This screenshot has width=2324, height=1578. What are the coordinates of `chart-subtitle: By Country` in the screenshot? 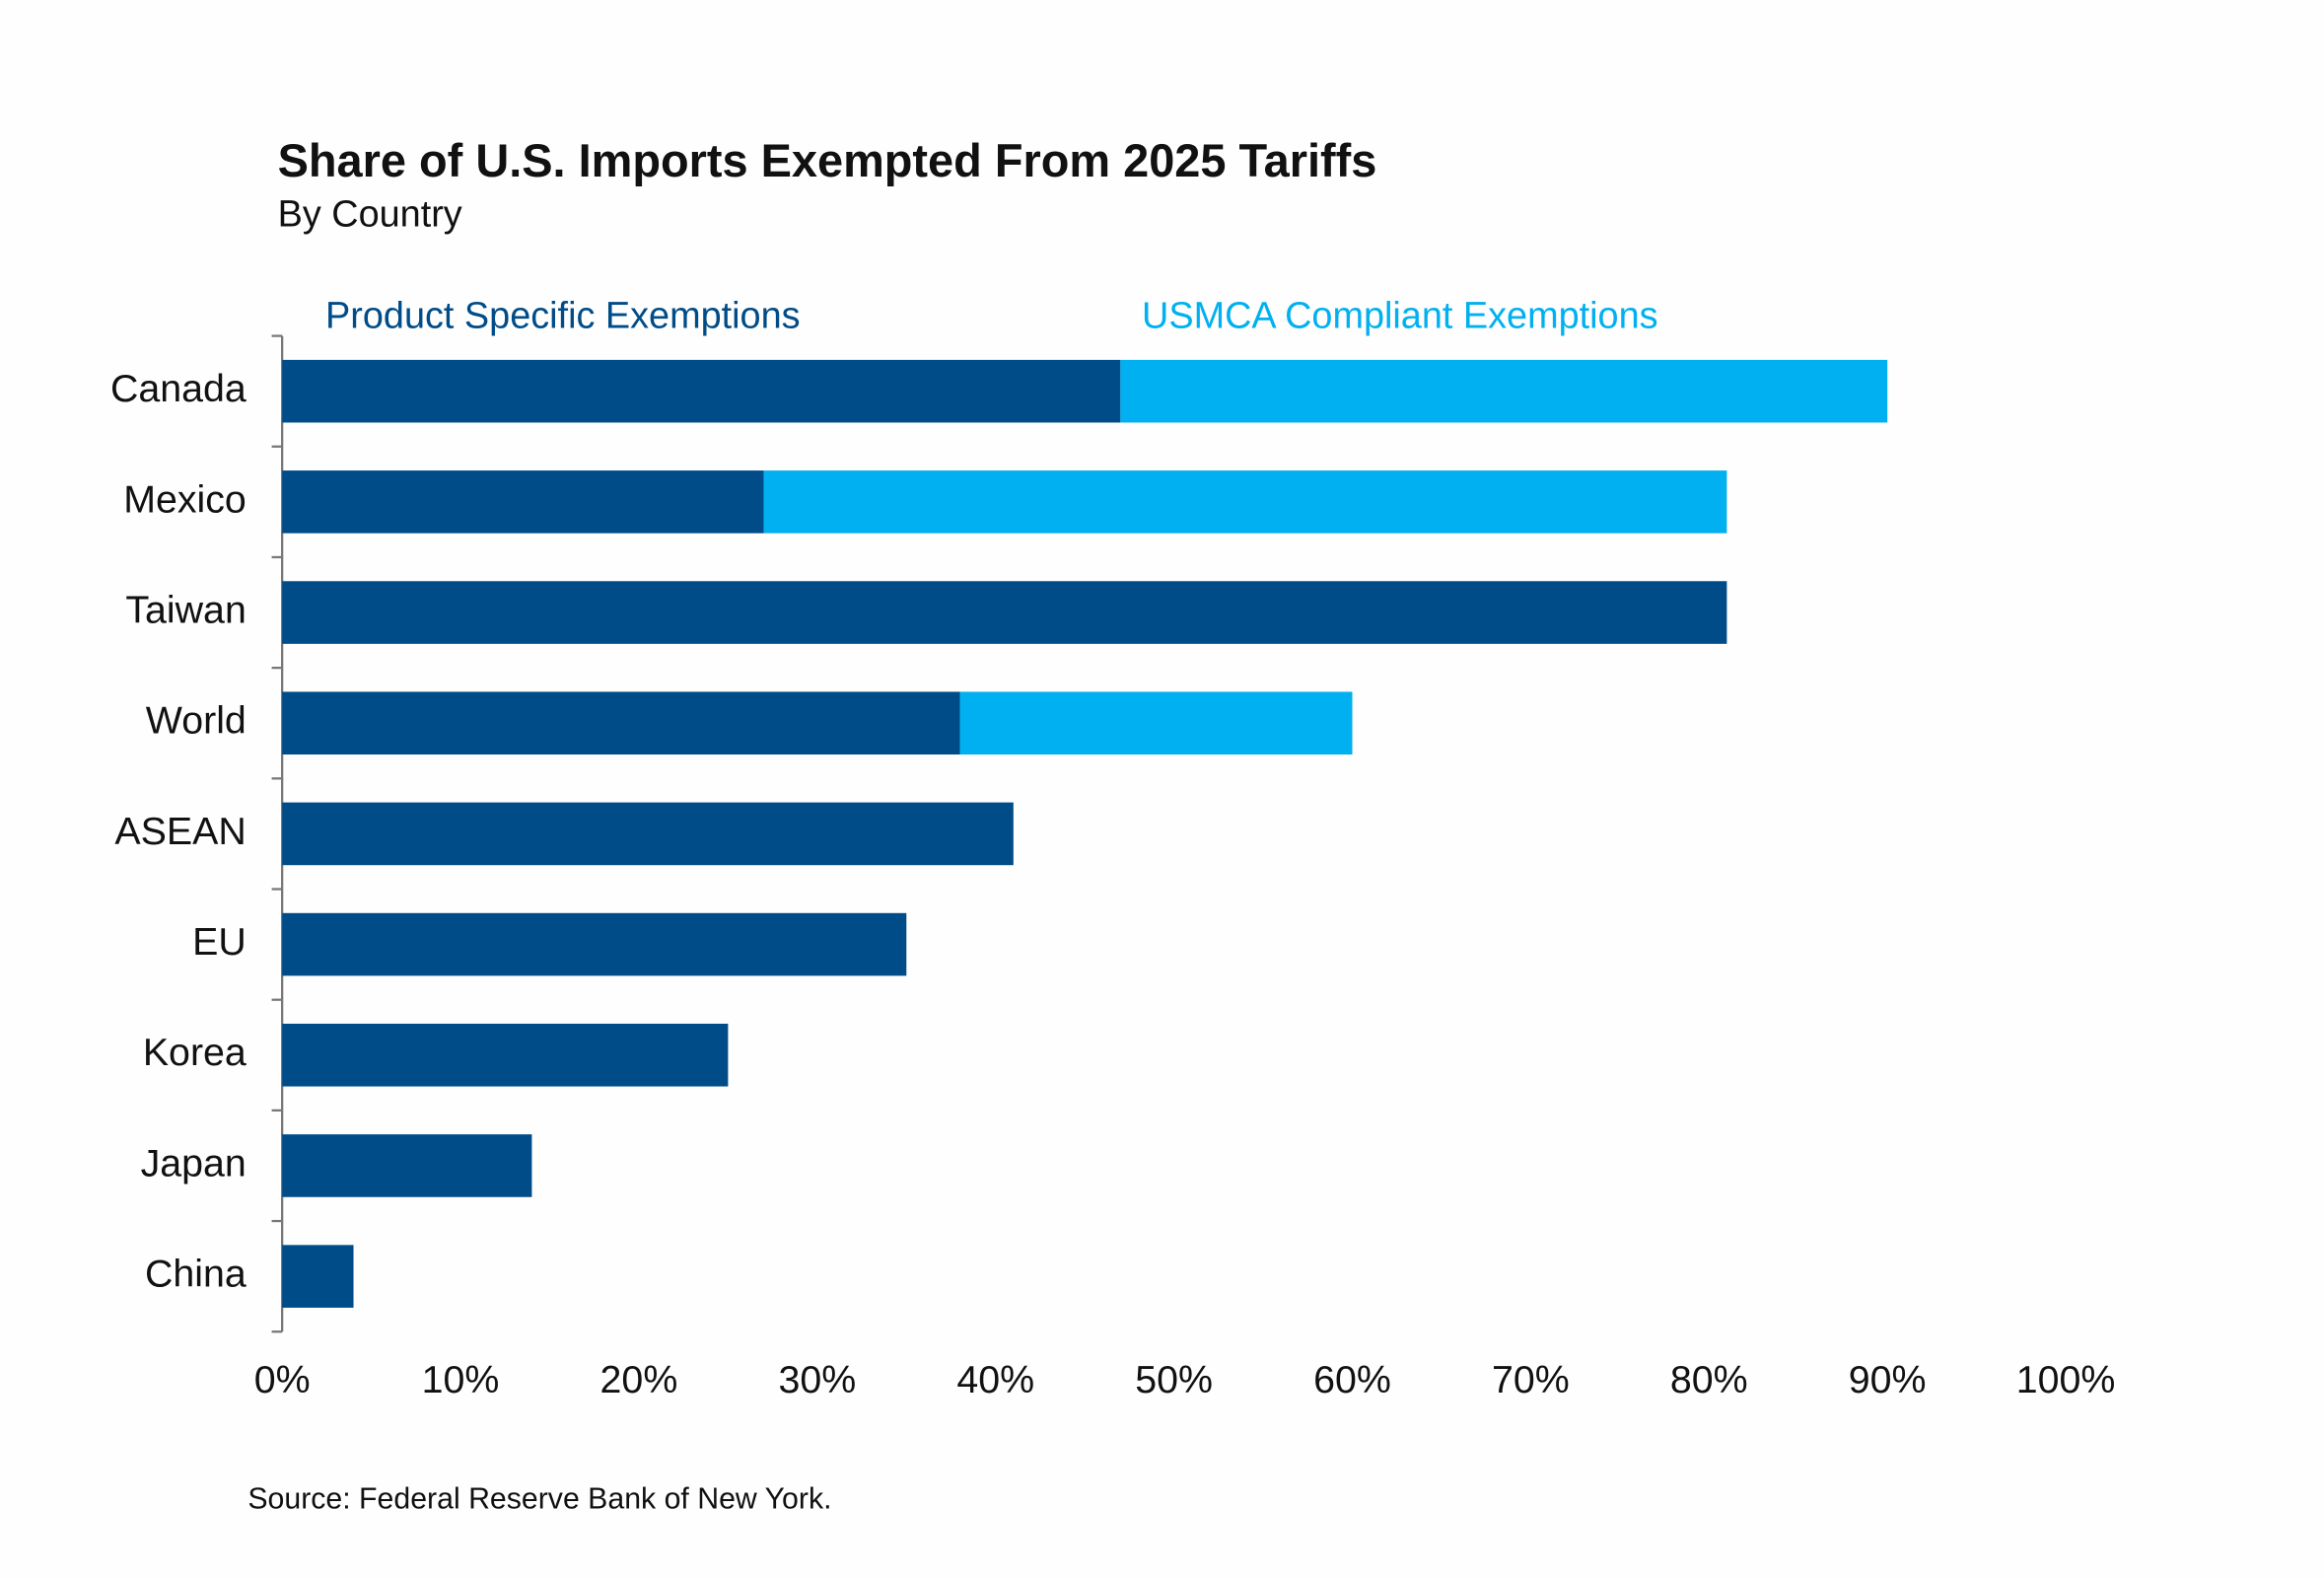 It's located at (370, 214).